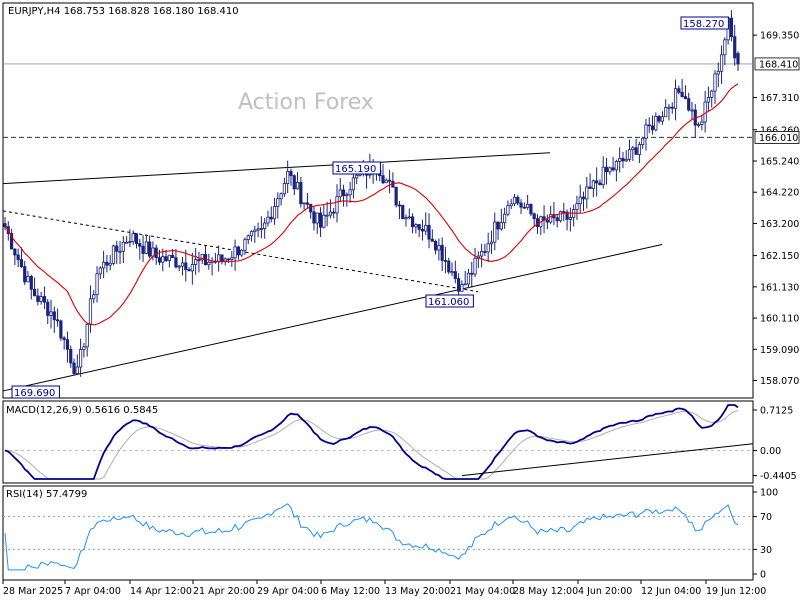  Describe the element at coordinates (779, 162) in the screenshot. I see `price-tick-label: 165.240` at that location.